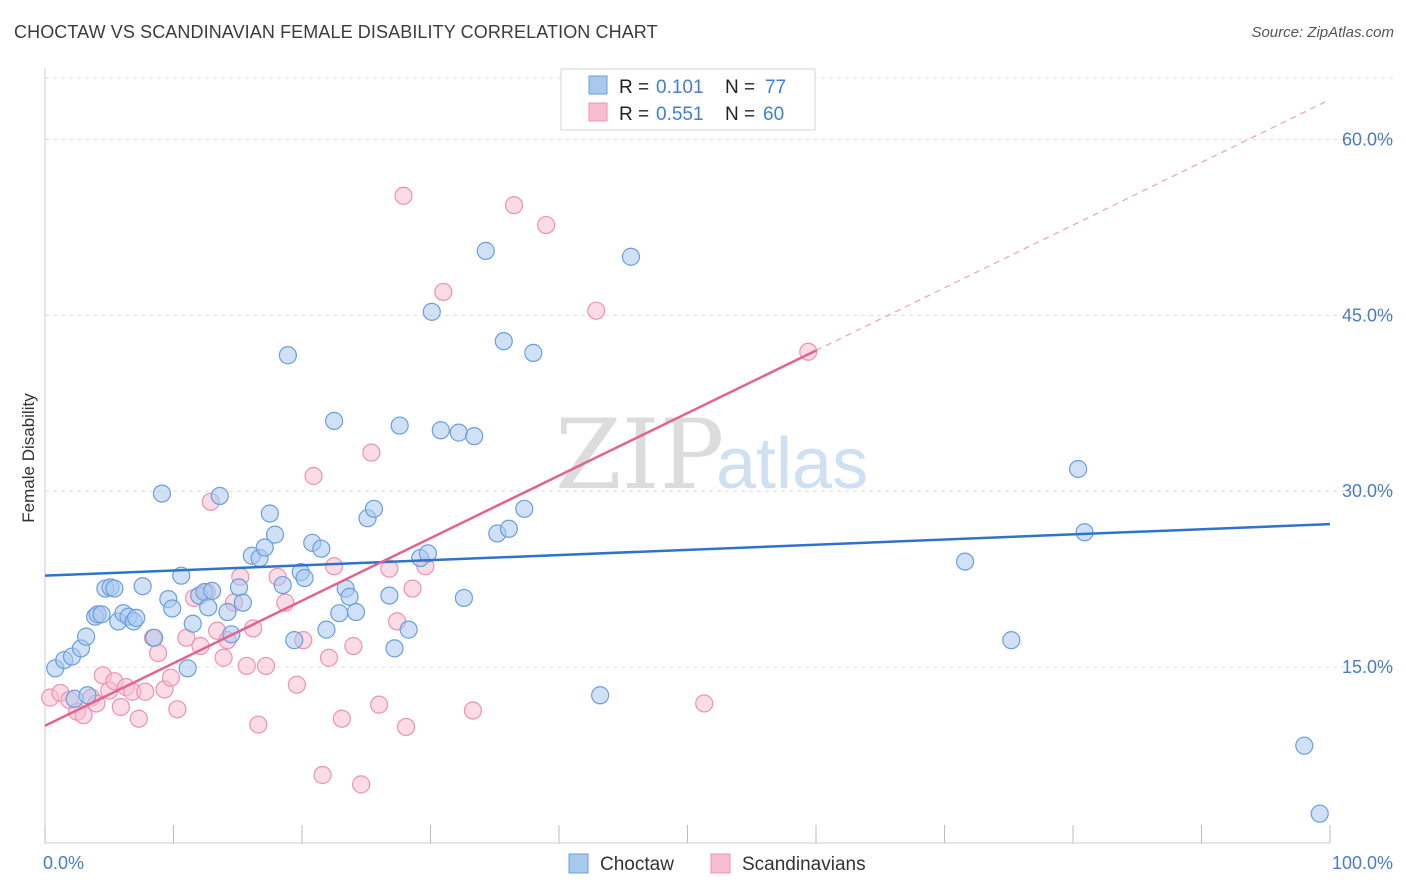 This screenshot has height=892, width=1406. What do you see at coordinates (1073, 225) in the screenshot?
I see `scandinavians-trendline-extension` at bounding box center [1073, 225].